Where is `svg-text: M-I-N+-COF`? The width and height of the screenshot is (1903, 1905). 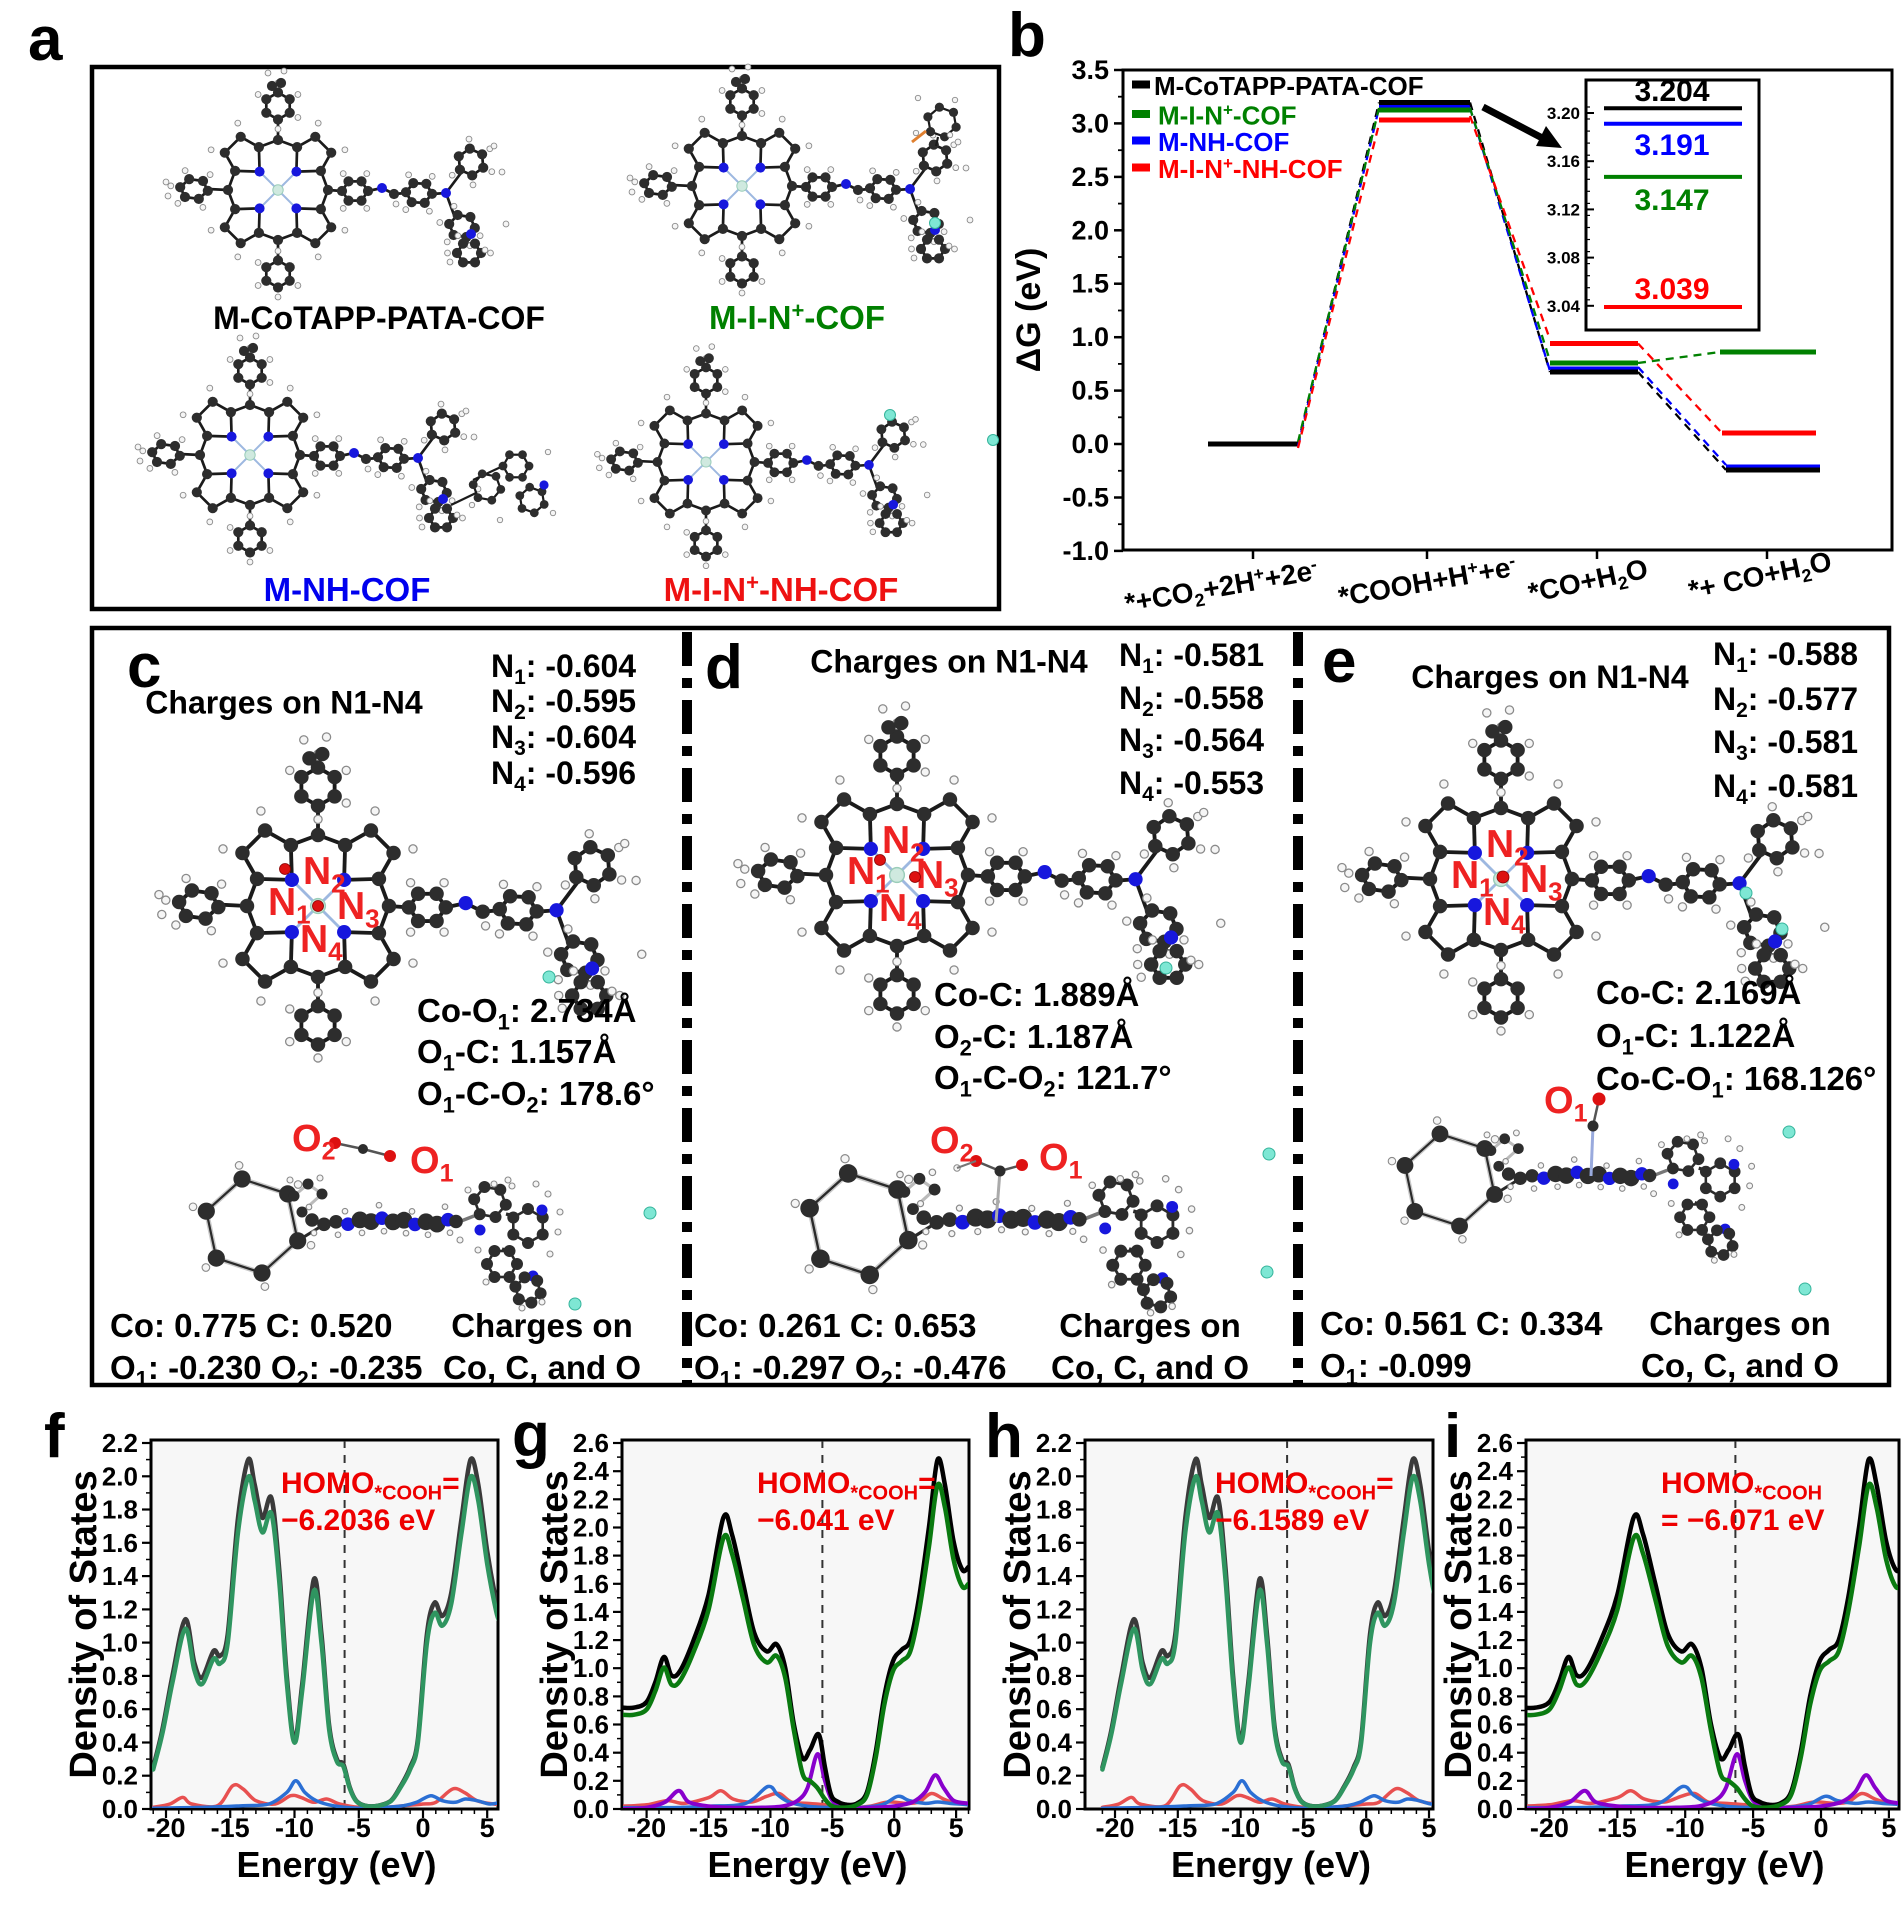 svg-text: M-I-N+-COF is located at coordinates (1227, 116).